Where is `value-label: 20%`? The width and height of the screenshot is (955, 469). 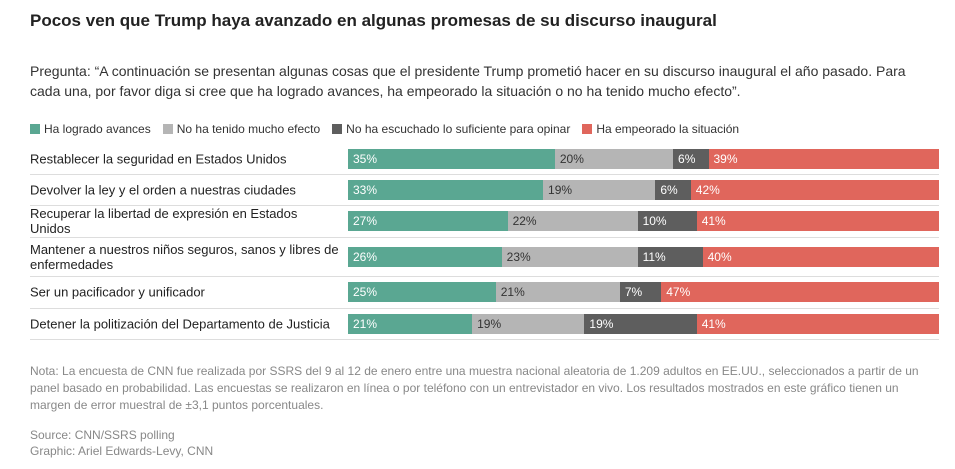
value-label: 20% is located at coordinates (571, 159).